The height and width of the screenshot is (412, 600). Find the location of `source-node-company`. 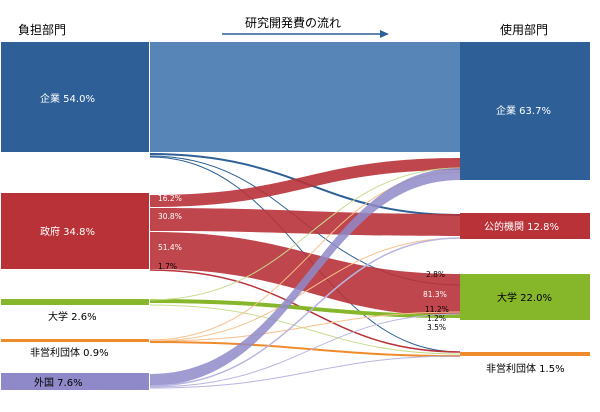

source-node-company is located at coordinates (75, 97).